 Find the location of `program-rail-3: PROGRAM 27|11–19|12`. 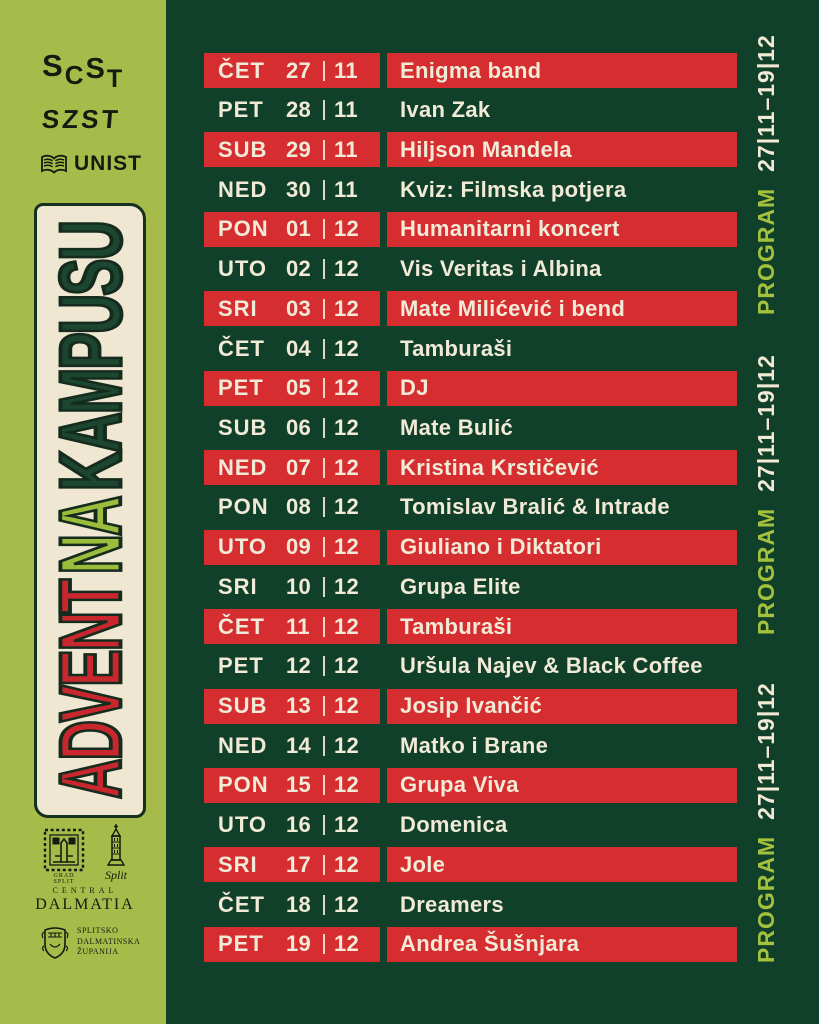

program-rail-3: PROGRAM 27|11–19|12 is located at coordinates (766, 822).